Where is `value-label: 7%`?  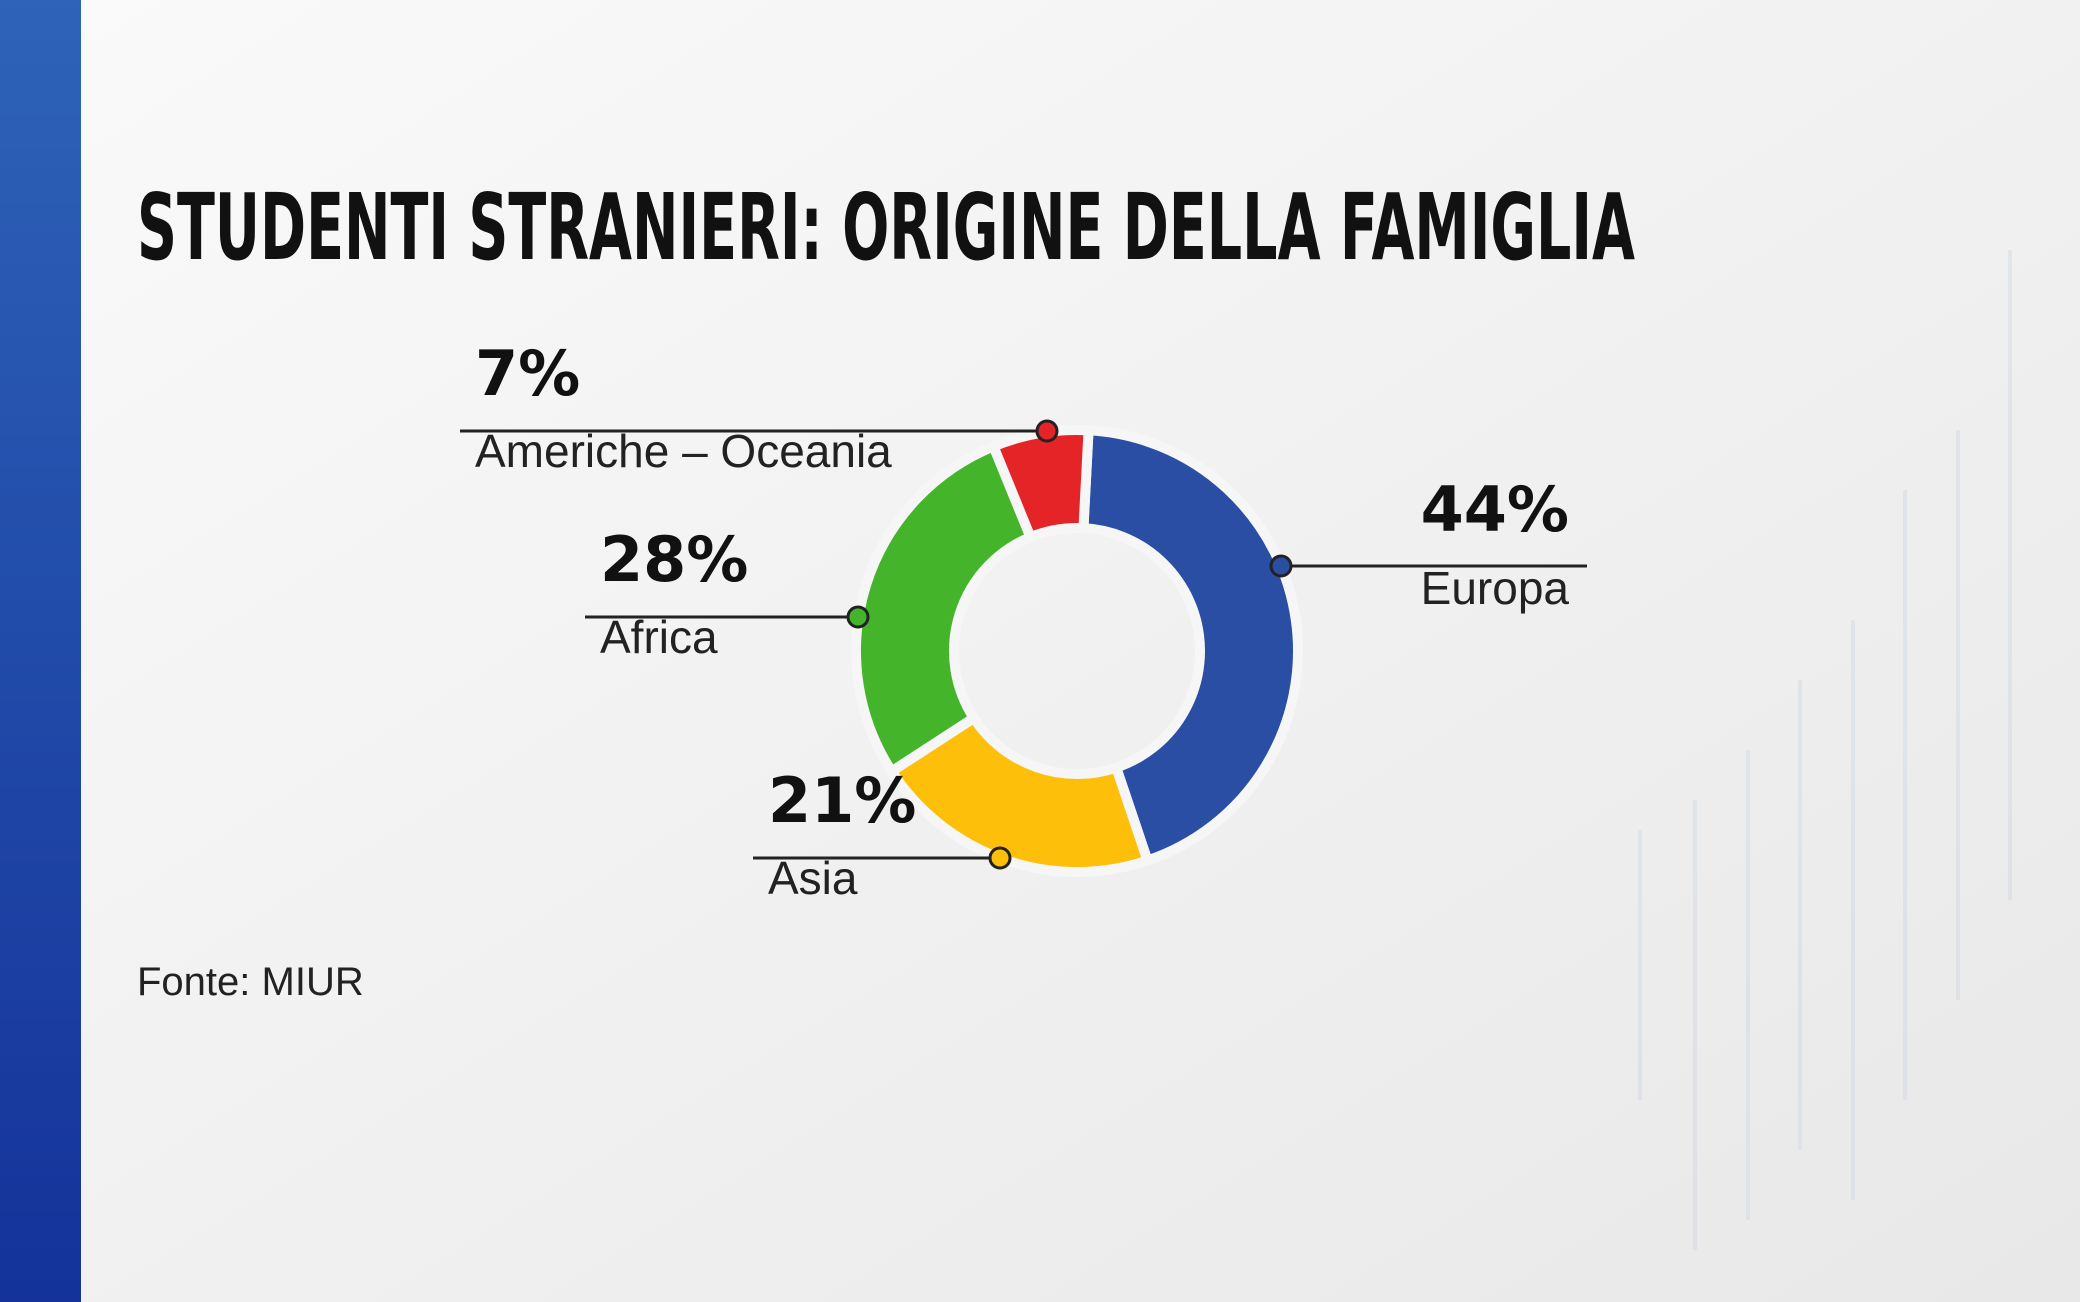 value-label: 7% is located at coordinates (527, 373).